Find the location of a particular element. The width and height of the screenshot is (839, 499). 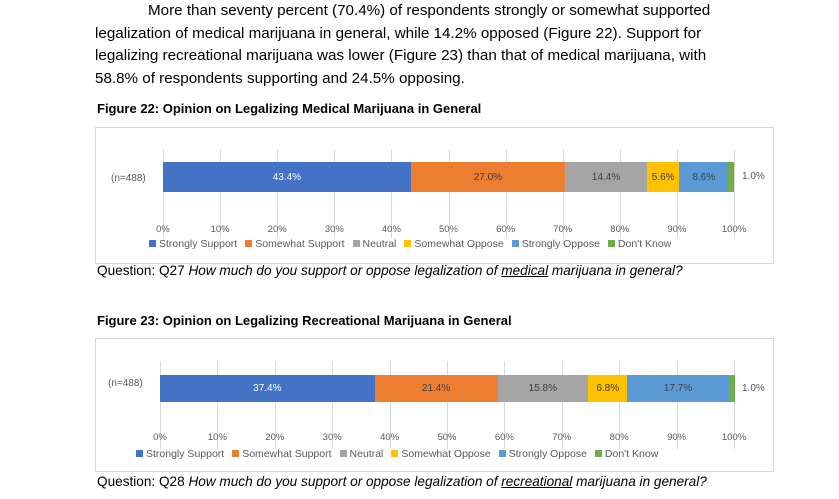

question-prefix: Question: Q27 is located at coordinates (143, 270).